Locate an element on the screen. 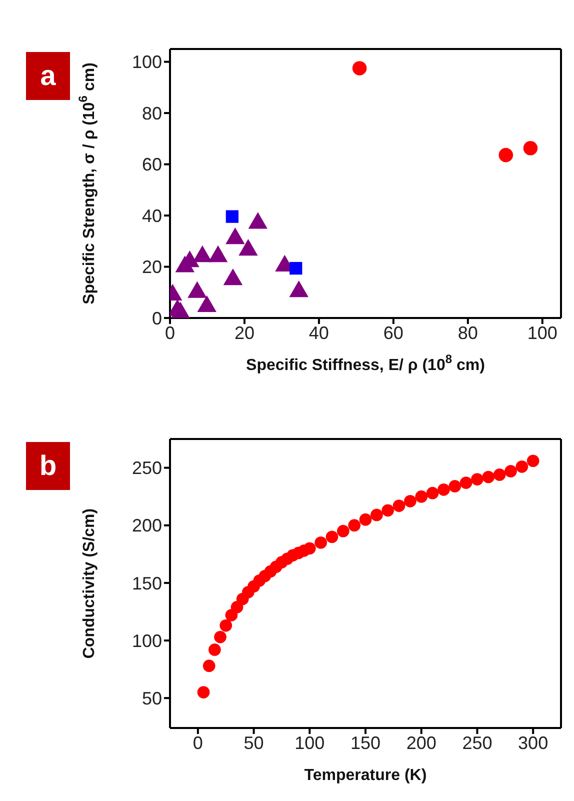 Image resolution: width=574 pixels, height=801 pixels. y-tick-label: 50 is located at coordinates (152, 698).